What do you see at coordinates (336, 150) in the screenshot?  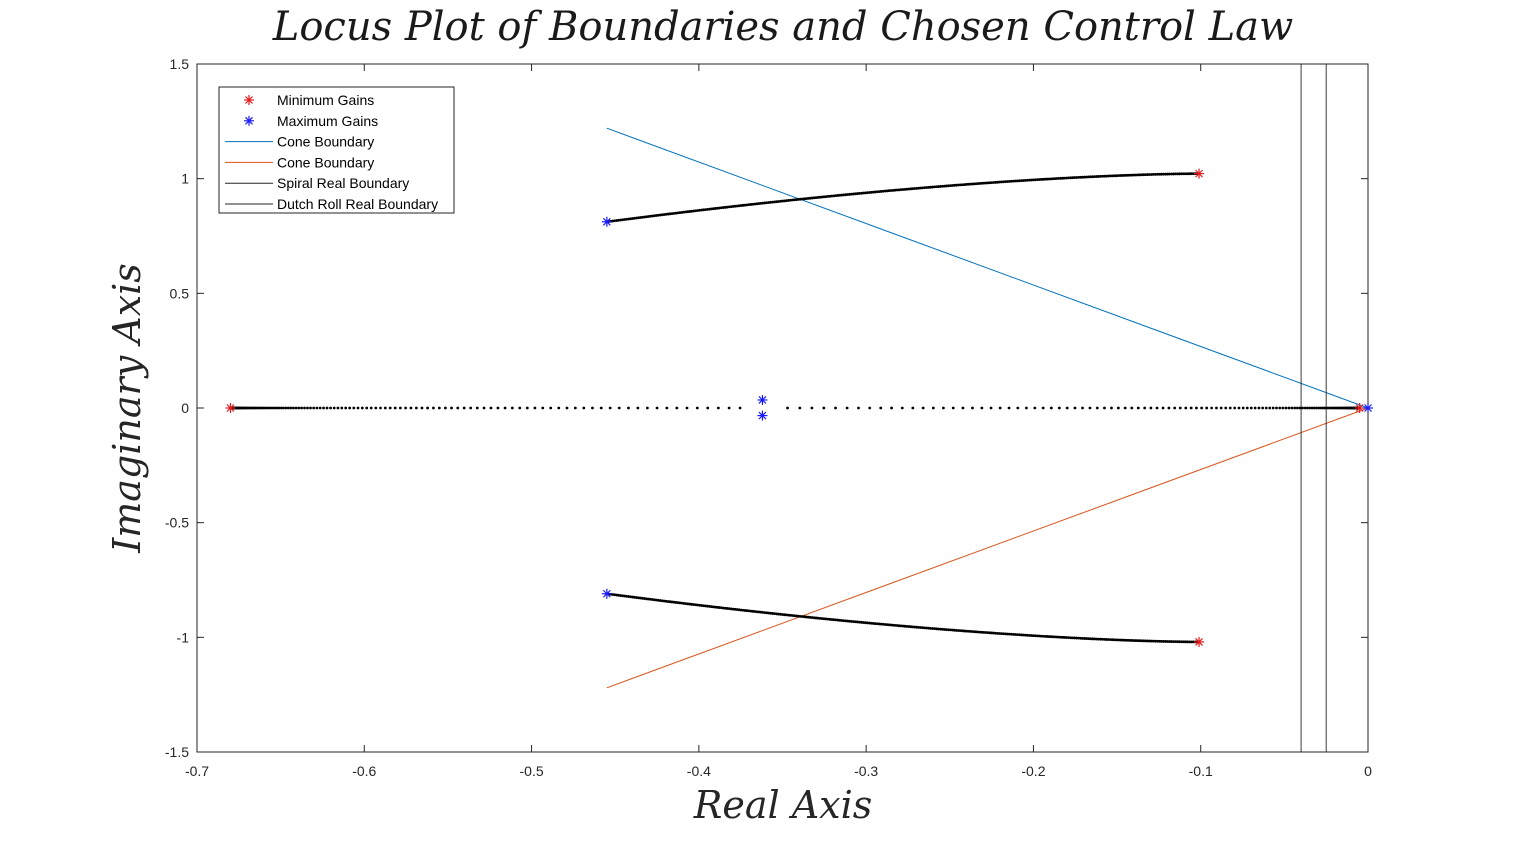 I see `legend-box` at bounding box center [336, 150].